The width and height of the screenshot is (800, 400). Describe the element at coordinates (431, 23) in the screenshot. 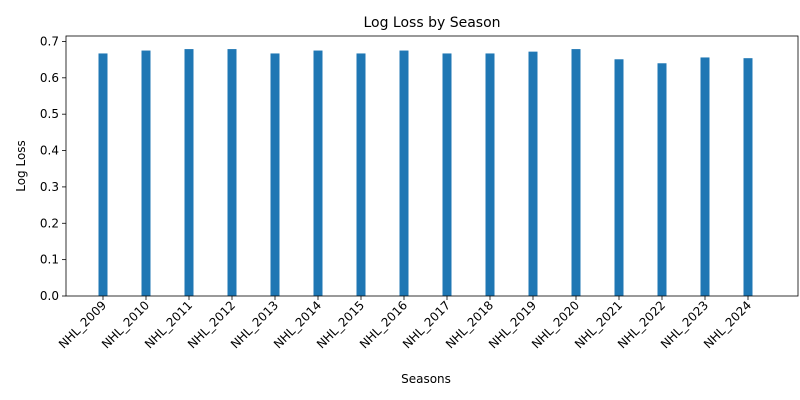

I see `chart-title: Log Loss by Season` at that location.